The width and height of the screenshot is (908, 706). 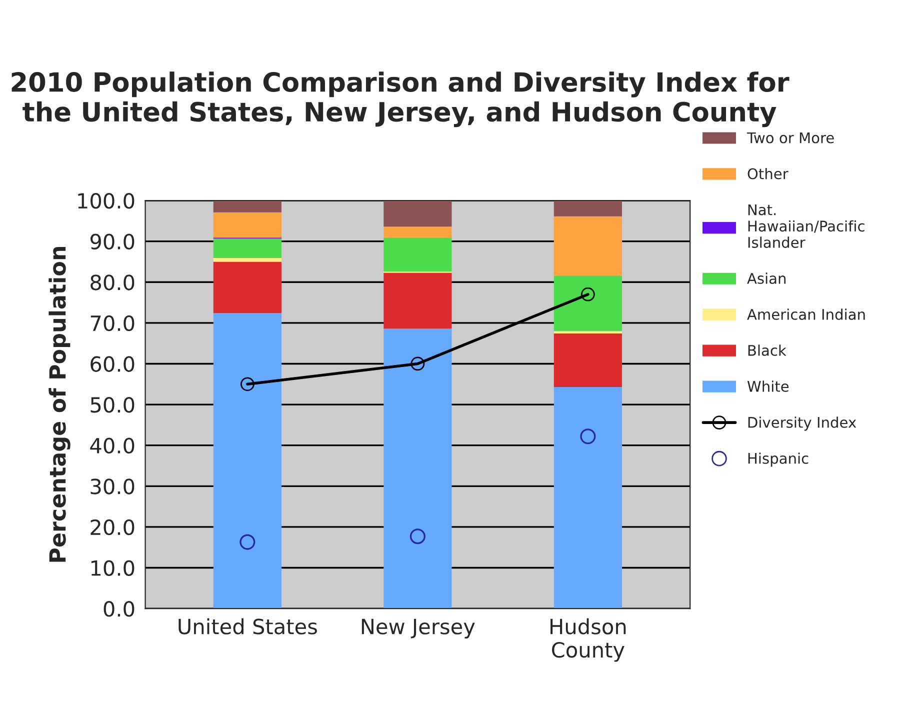 What do you see at coordinates (112, 527) in the screenshot?
I see `y-tick-label: 20.0` at bounding box center [112, 527].